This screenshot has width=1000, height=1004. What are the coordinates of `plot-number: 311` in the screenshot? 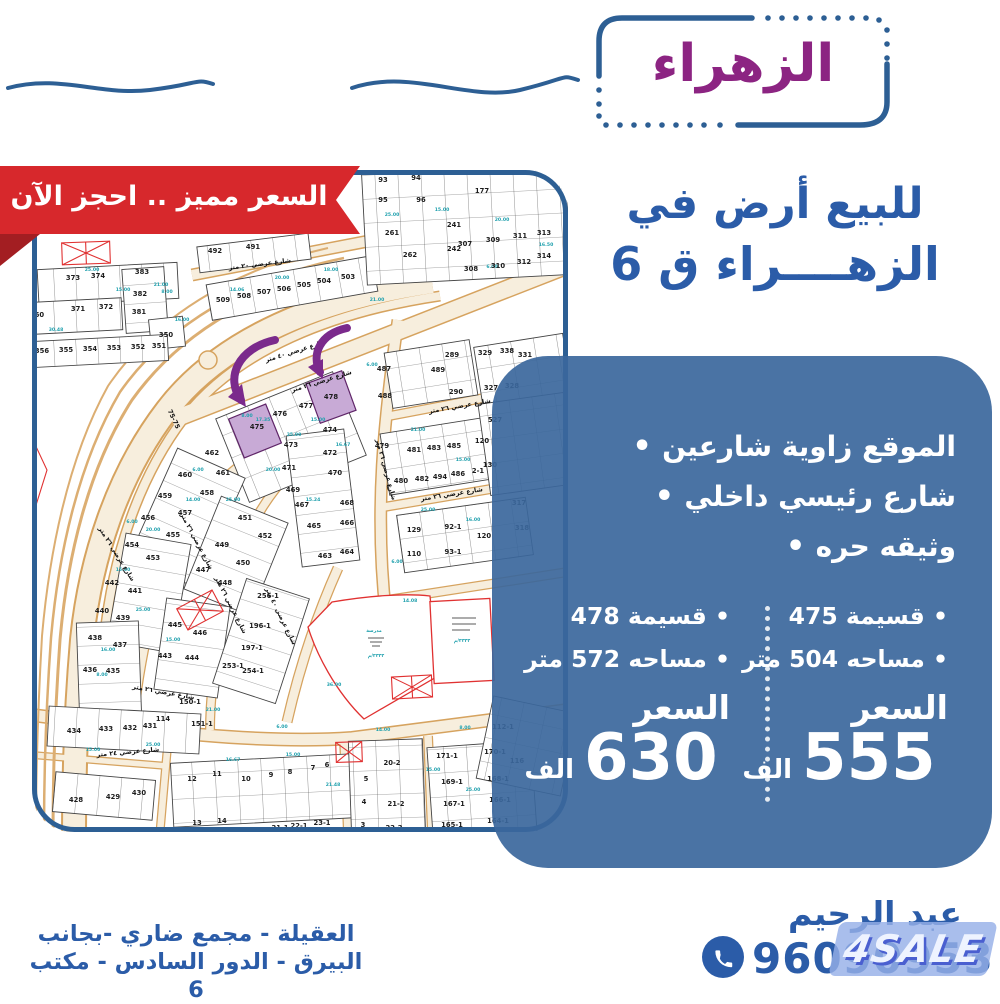 It's located at (520, 236).